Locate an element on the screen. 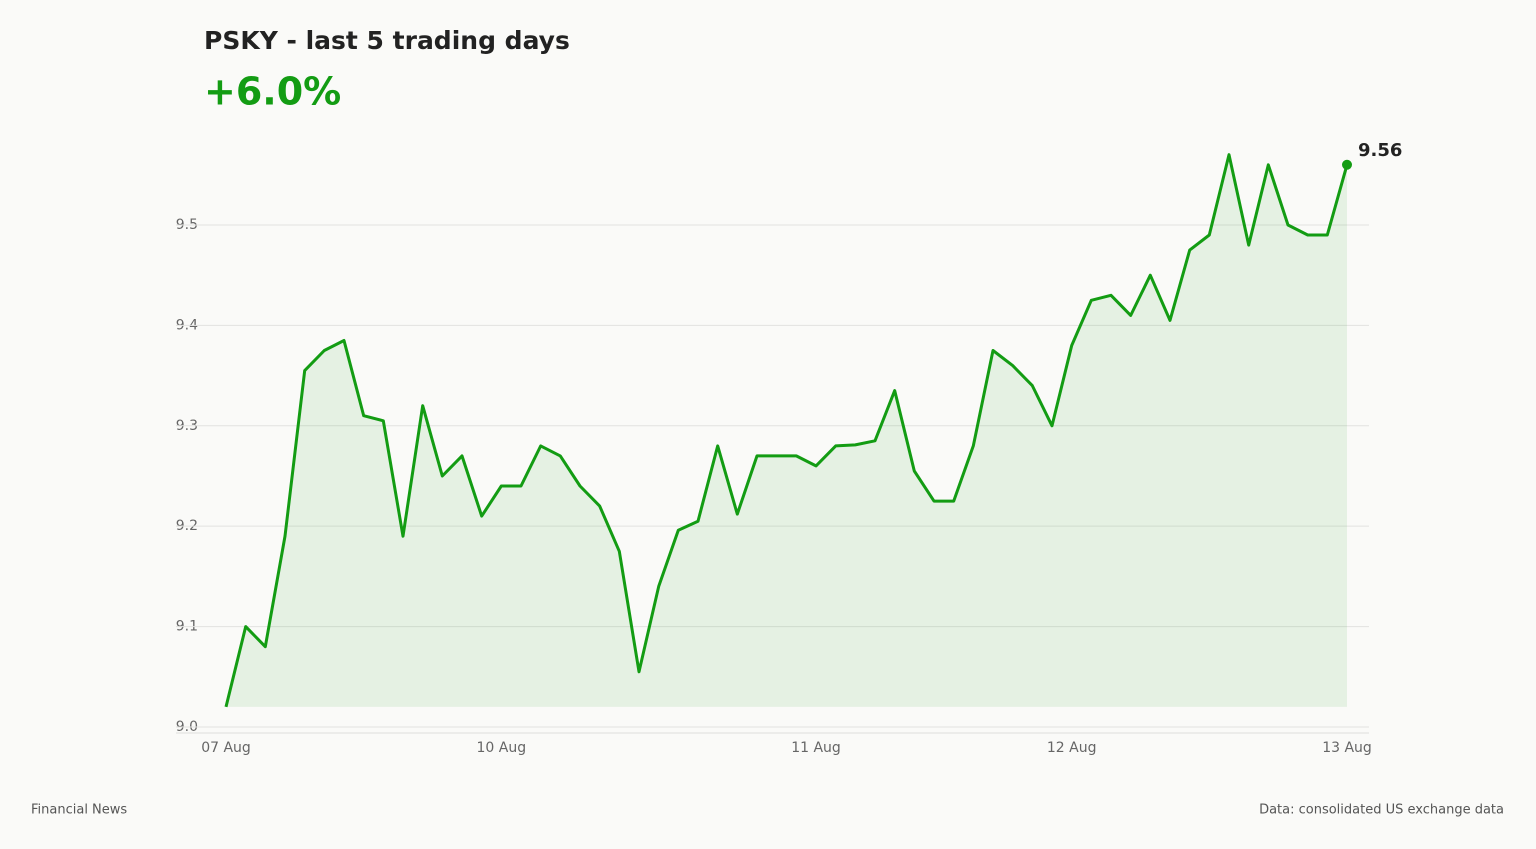 The width and height of the screenshot is (1536, 849). chart-title: PSKY - last 5 trading days is located at coordinates (387, 40).